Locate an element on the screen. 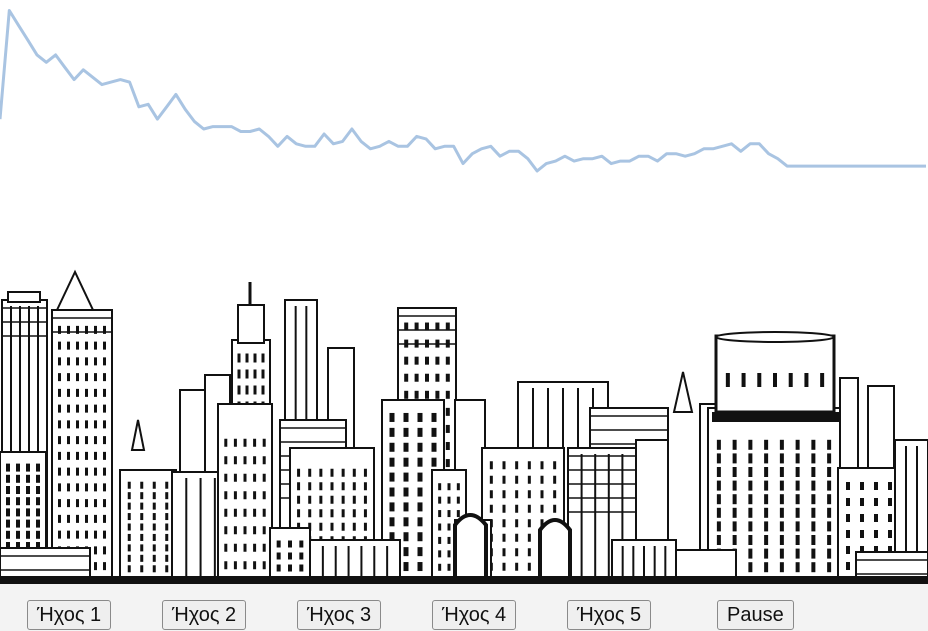 This screenshot has height=631, width=928. sound-5-button: Ήχος 5 is located at coordinates (609, 615).